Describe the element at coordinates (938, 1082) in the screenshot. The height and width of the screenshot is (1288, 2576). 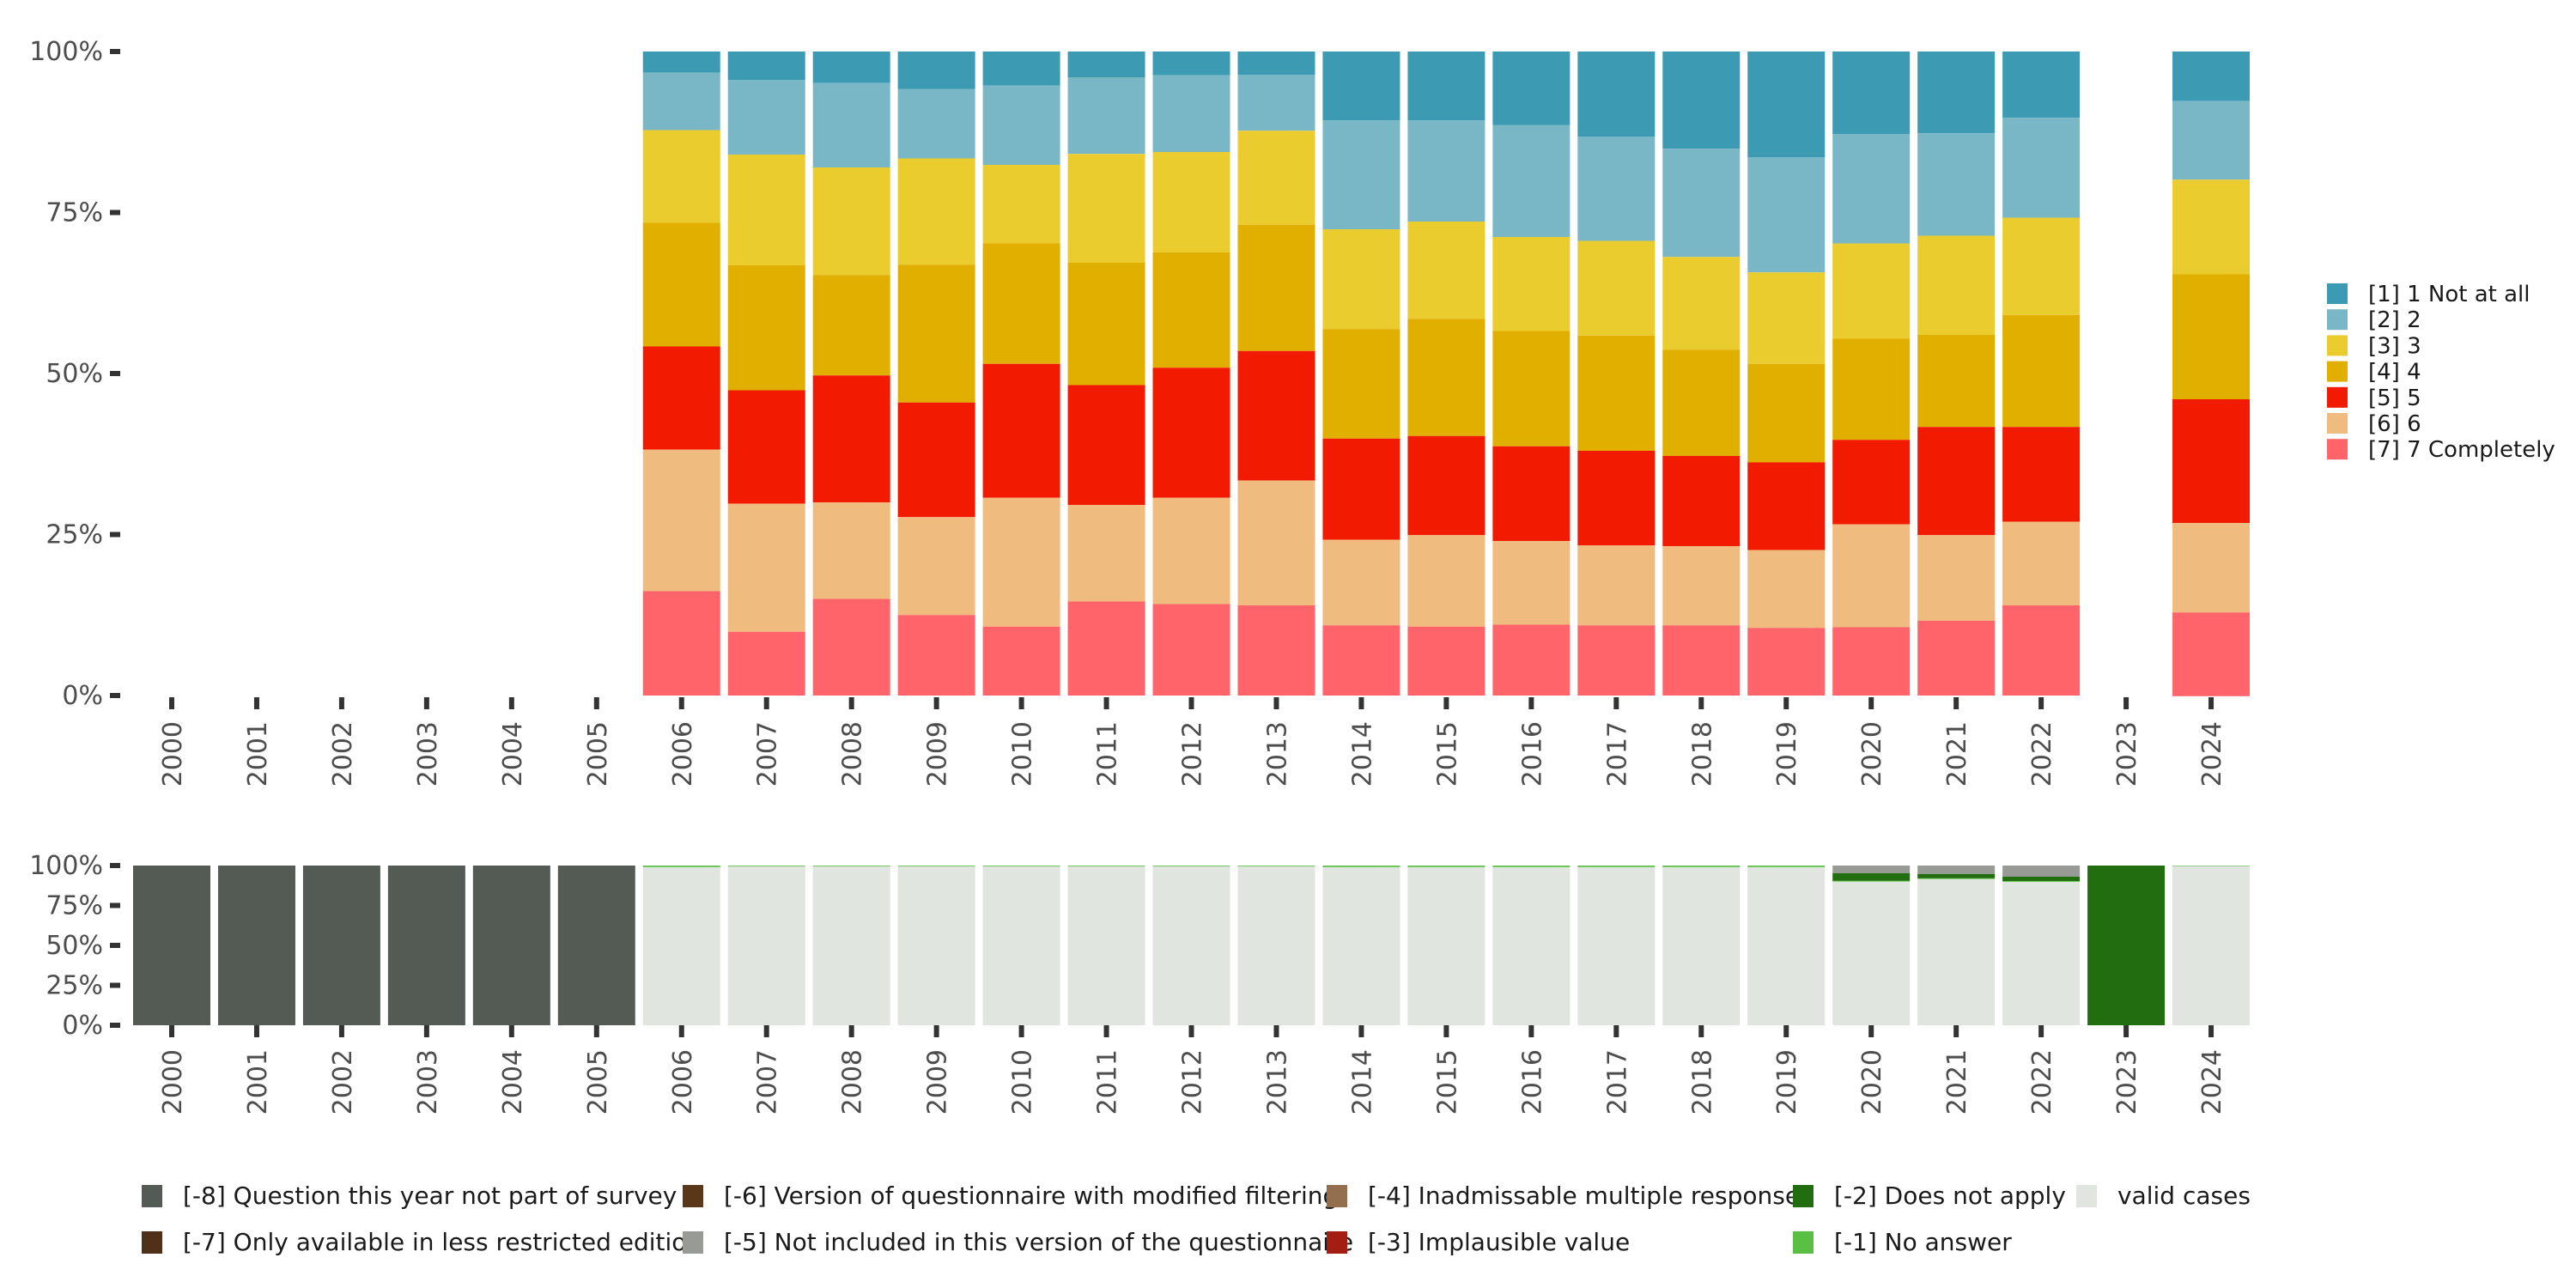
I see `x-tick-label: 2009` at that location.